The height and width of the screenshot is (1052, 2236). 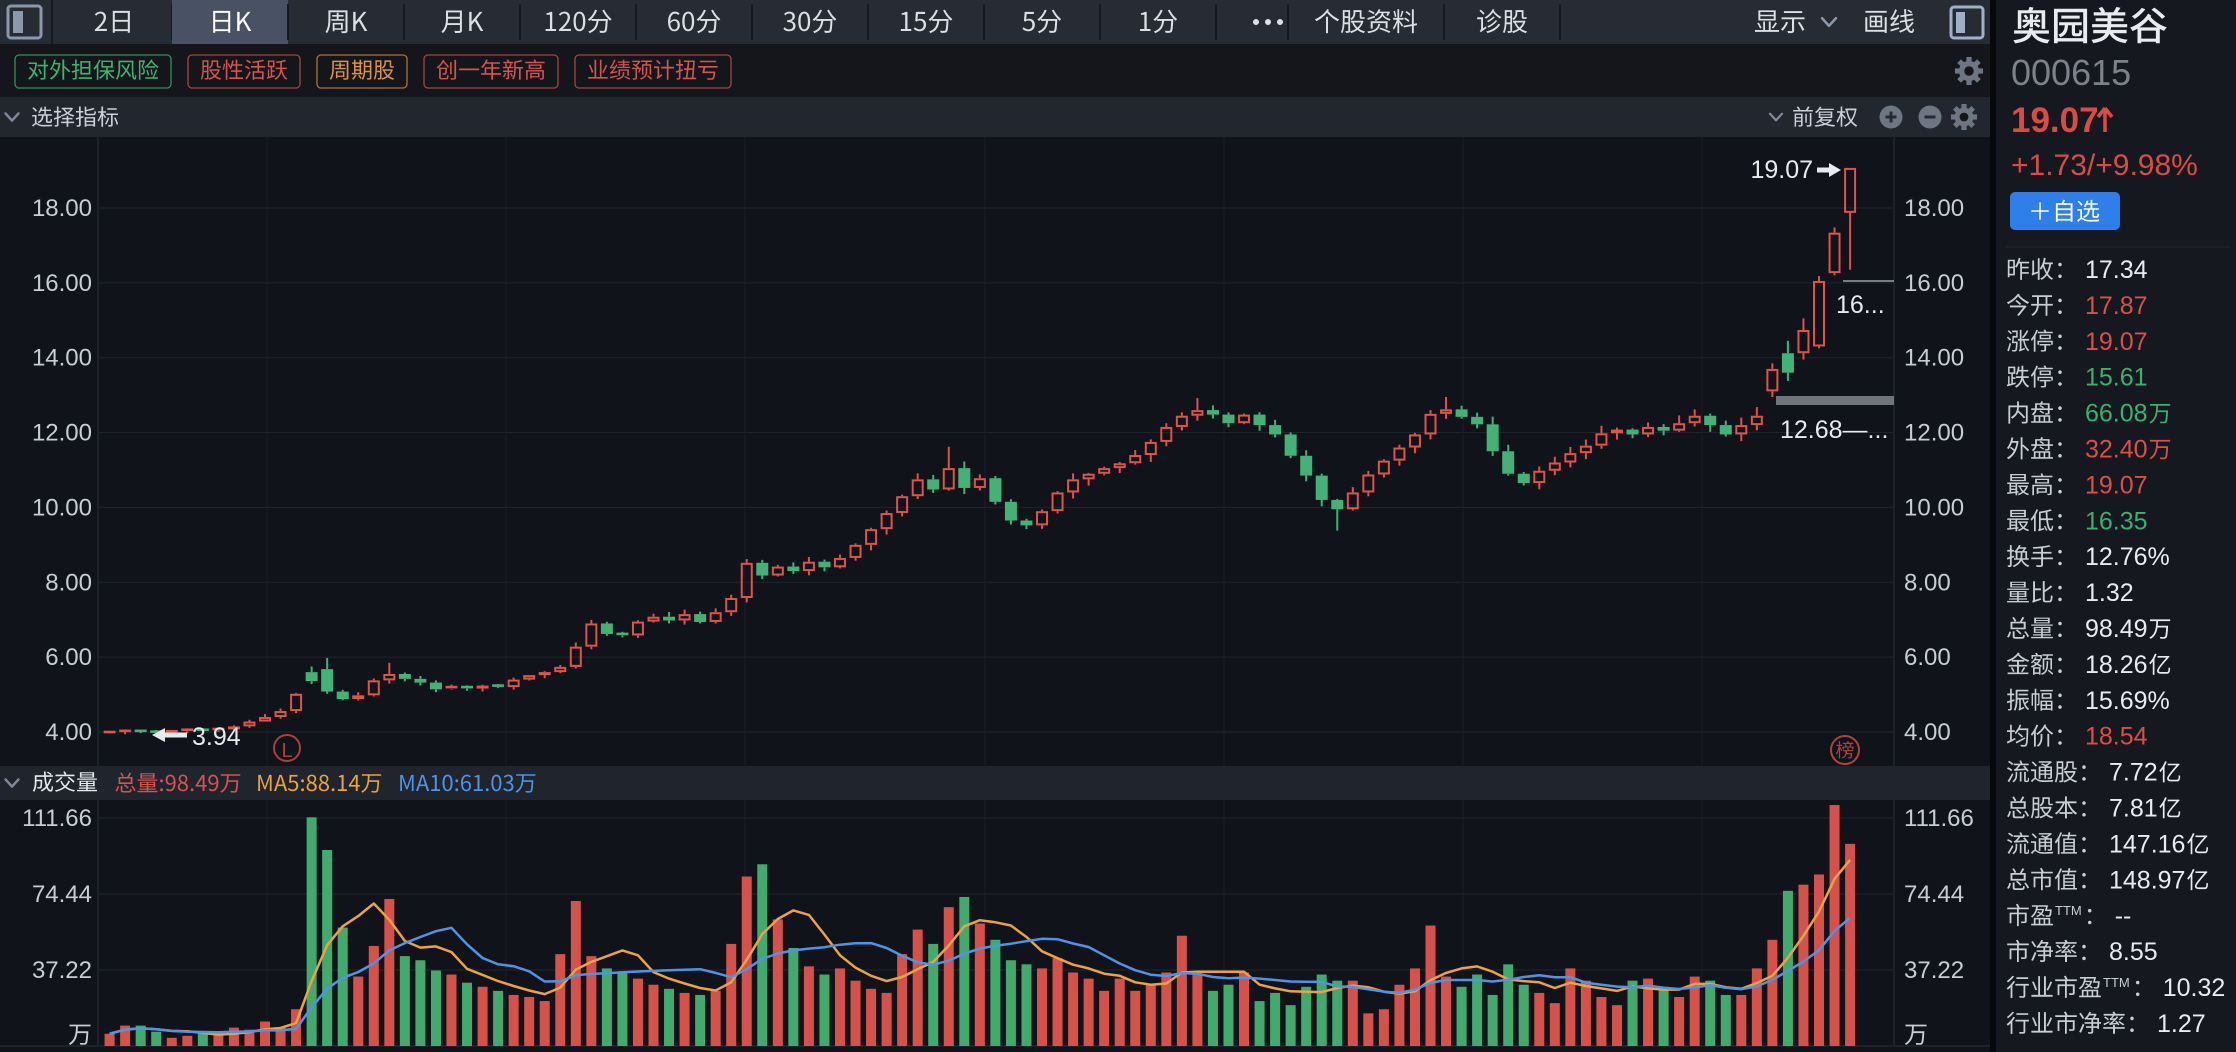 What do you see at coordinates (2116, 306) in the screenshot?
I see `svg-text: 17.87` at bounding box center [2116, 306].